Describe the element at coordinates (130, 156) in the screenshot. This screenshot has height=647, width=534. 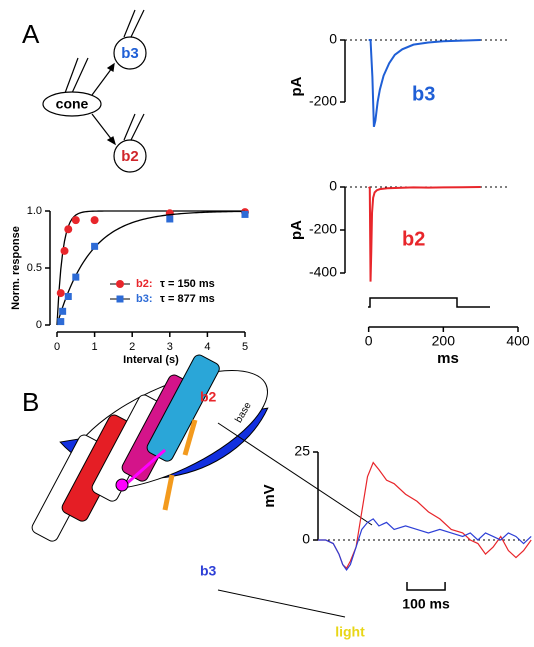
I see `node-label: b2` at that location.